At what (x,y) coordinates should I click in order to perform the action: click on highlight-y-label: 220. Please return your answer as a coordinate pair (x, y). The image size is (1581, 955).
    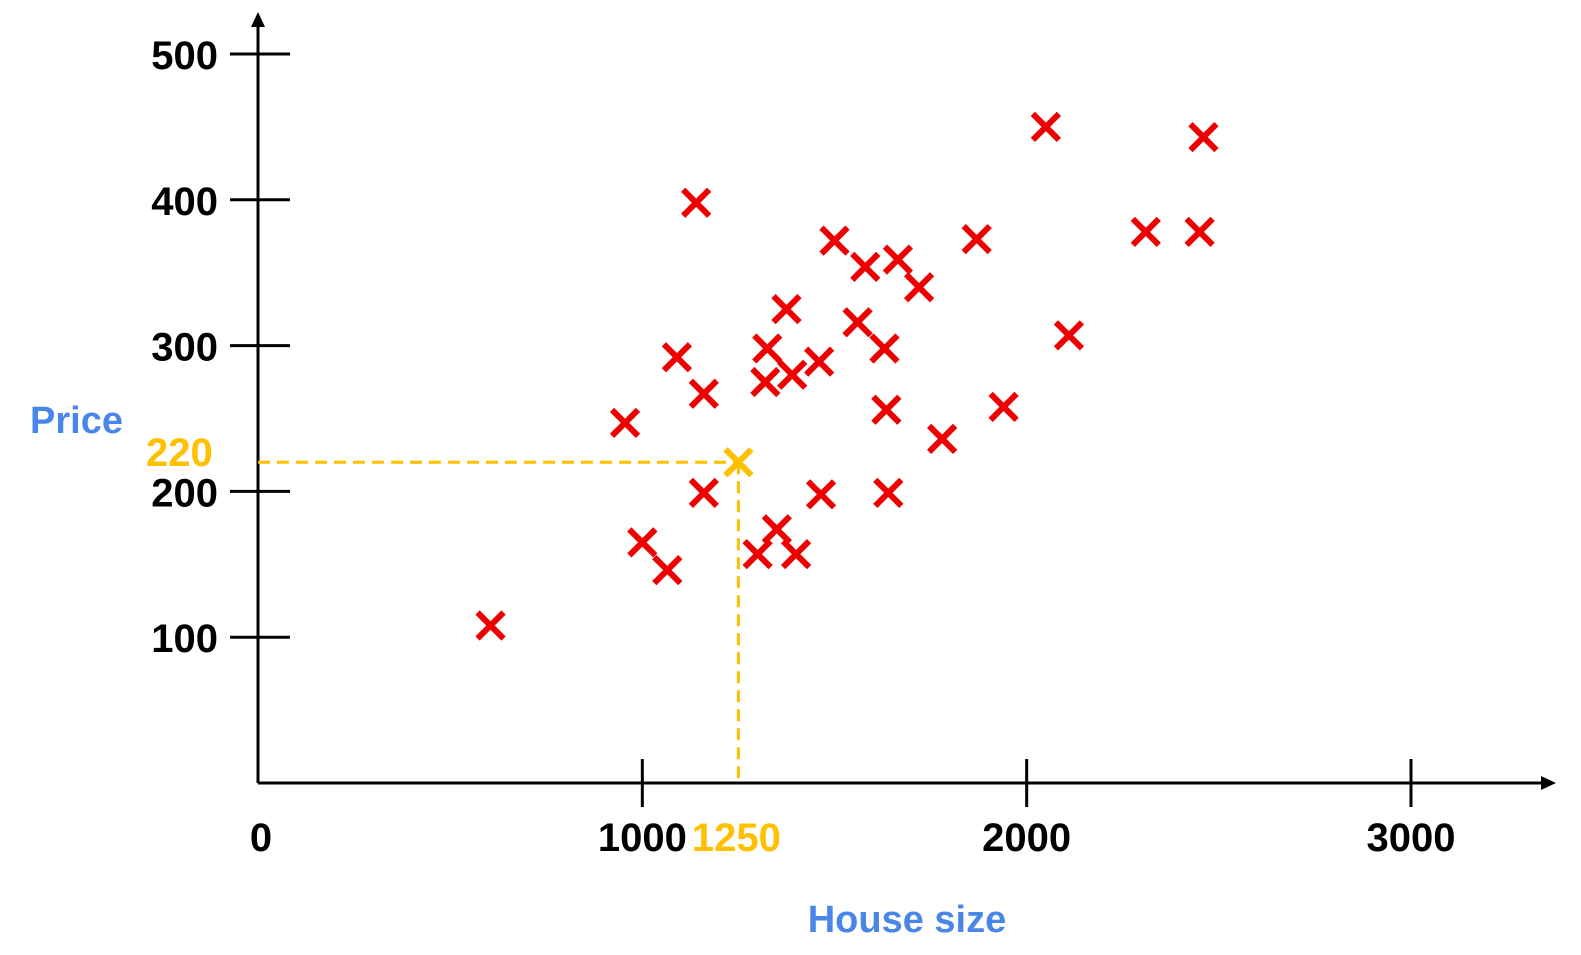
    Looking at the image, I should click on (179, 453).